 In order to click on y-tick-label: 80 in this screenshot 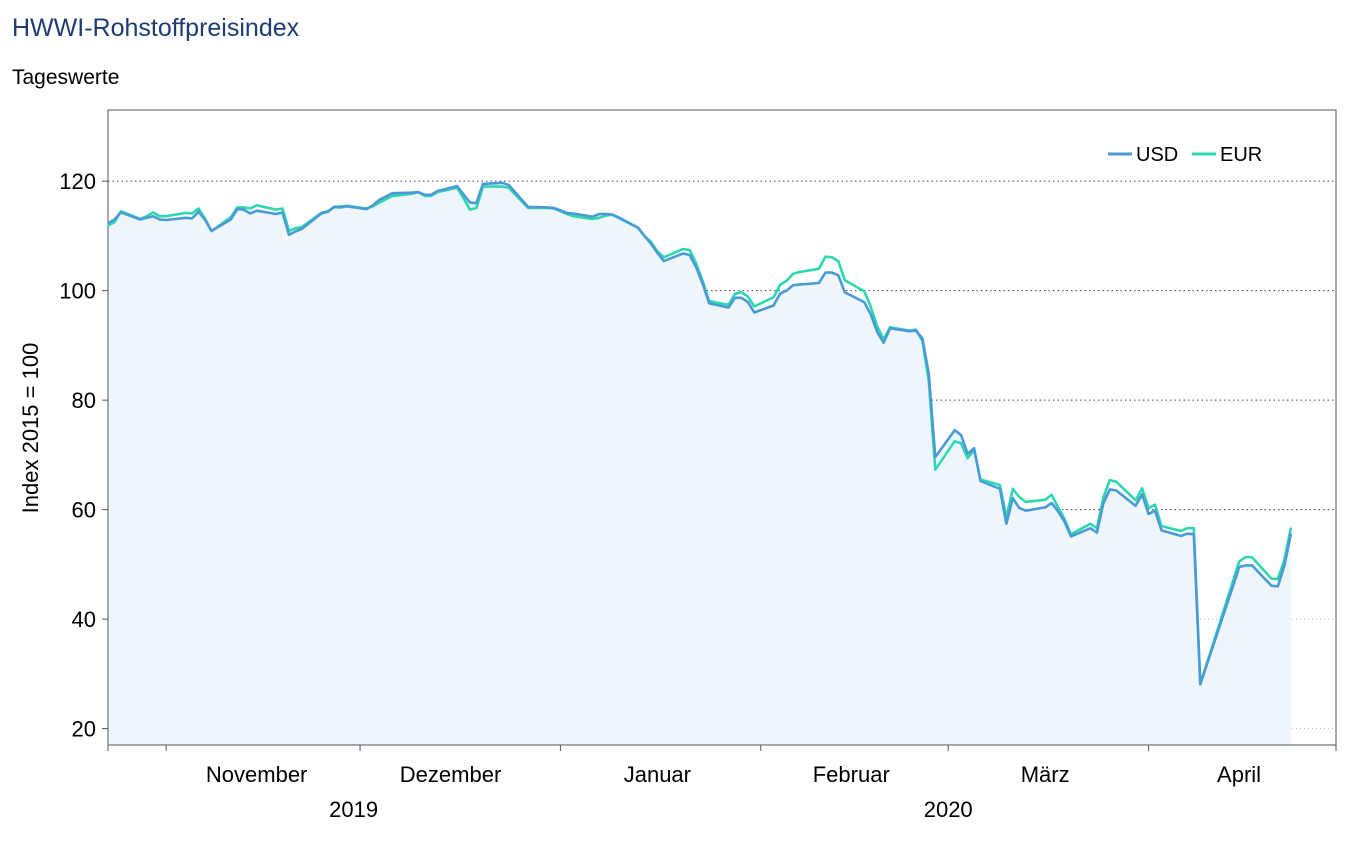, I will do `click(84, 400)`.